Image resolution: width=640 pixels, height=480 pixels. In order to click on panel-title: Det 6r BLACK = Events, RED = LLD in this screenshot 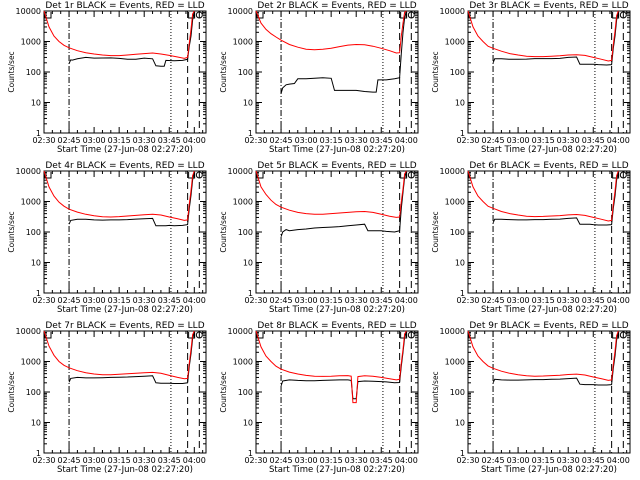, I will do `click(548, 166)`.